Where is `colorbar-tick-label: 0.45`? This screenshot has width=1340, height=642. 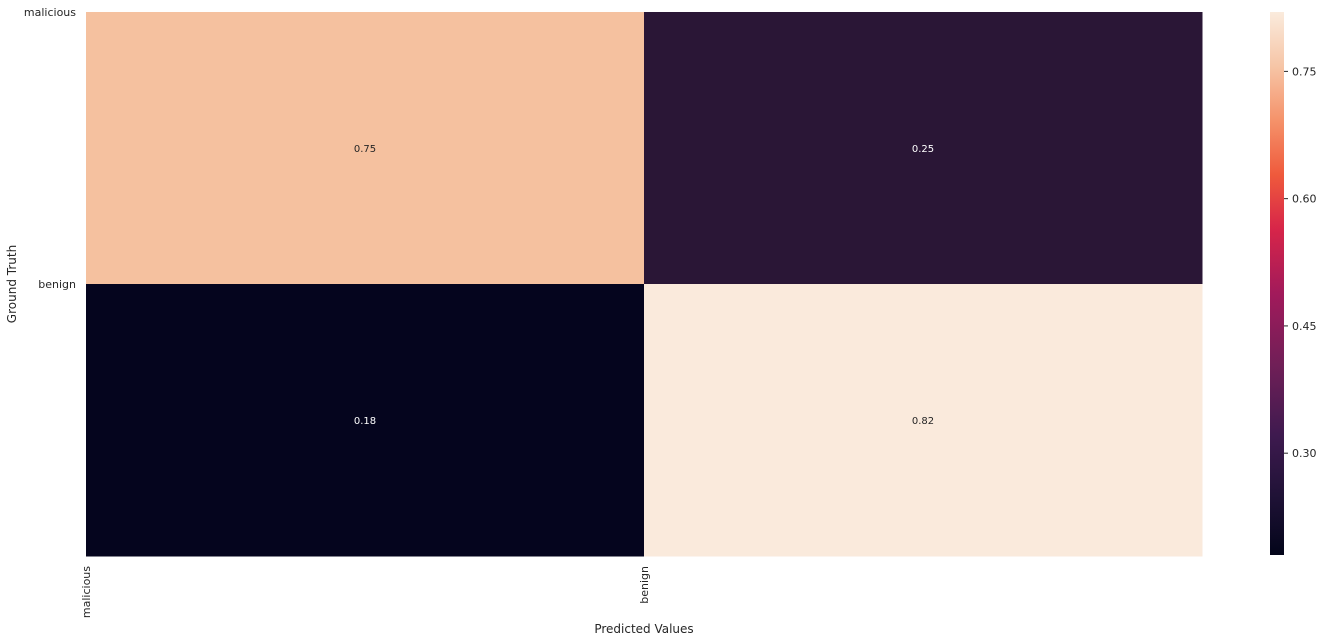 colorbar-tick-label: 0.45 is located at coordinates (1304, 326).